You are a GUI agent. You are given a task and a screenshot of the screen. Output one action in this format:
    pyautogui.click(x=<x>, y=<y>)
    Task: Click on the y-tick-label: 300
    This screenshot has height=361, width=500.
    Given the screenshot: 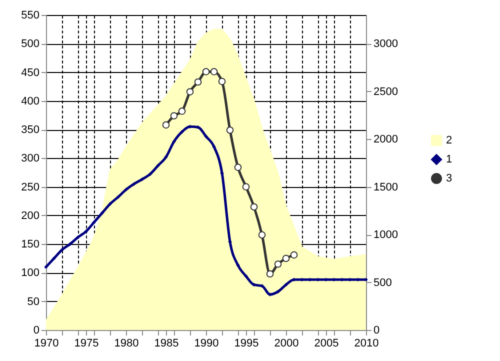 What is the action you would take?
    pyautogui.click(x=30, y=158)
    